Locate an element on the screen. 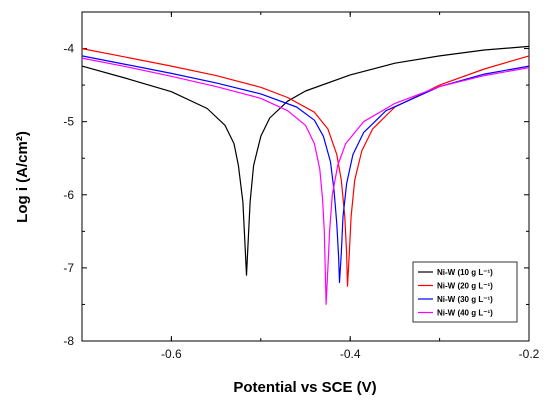 The width and height of the screenshot is (550, 403). y-axis-title: Log i (A/cm²) is located at coordinates (22, 177).